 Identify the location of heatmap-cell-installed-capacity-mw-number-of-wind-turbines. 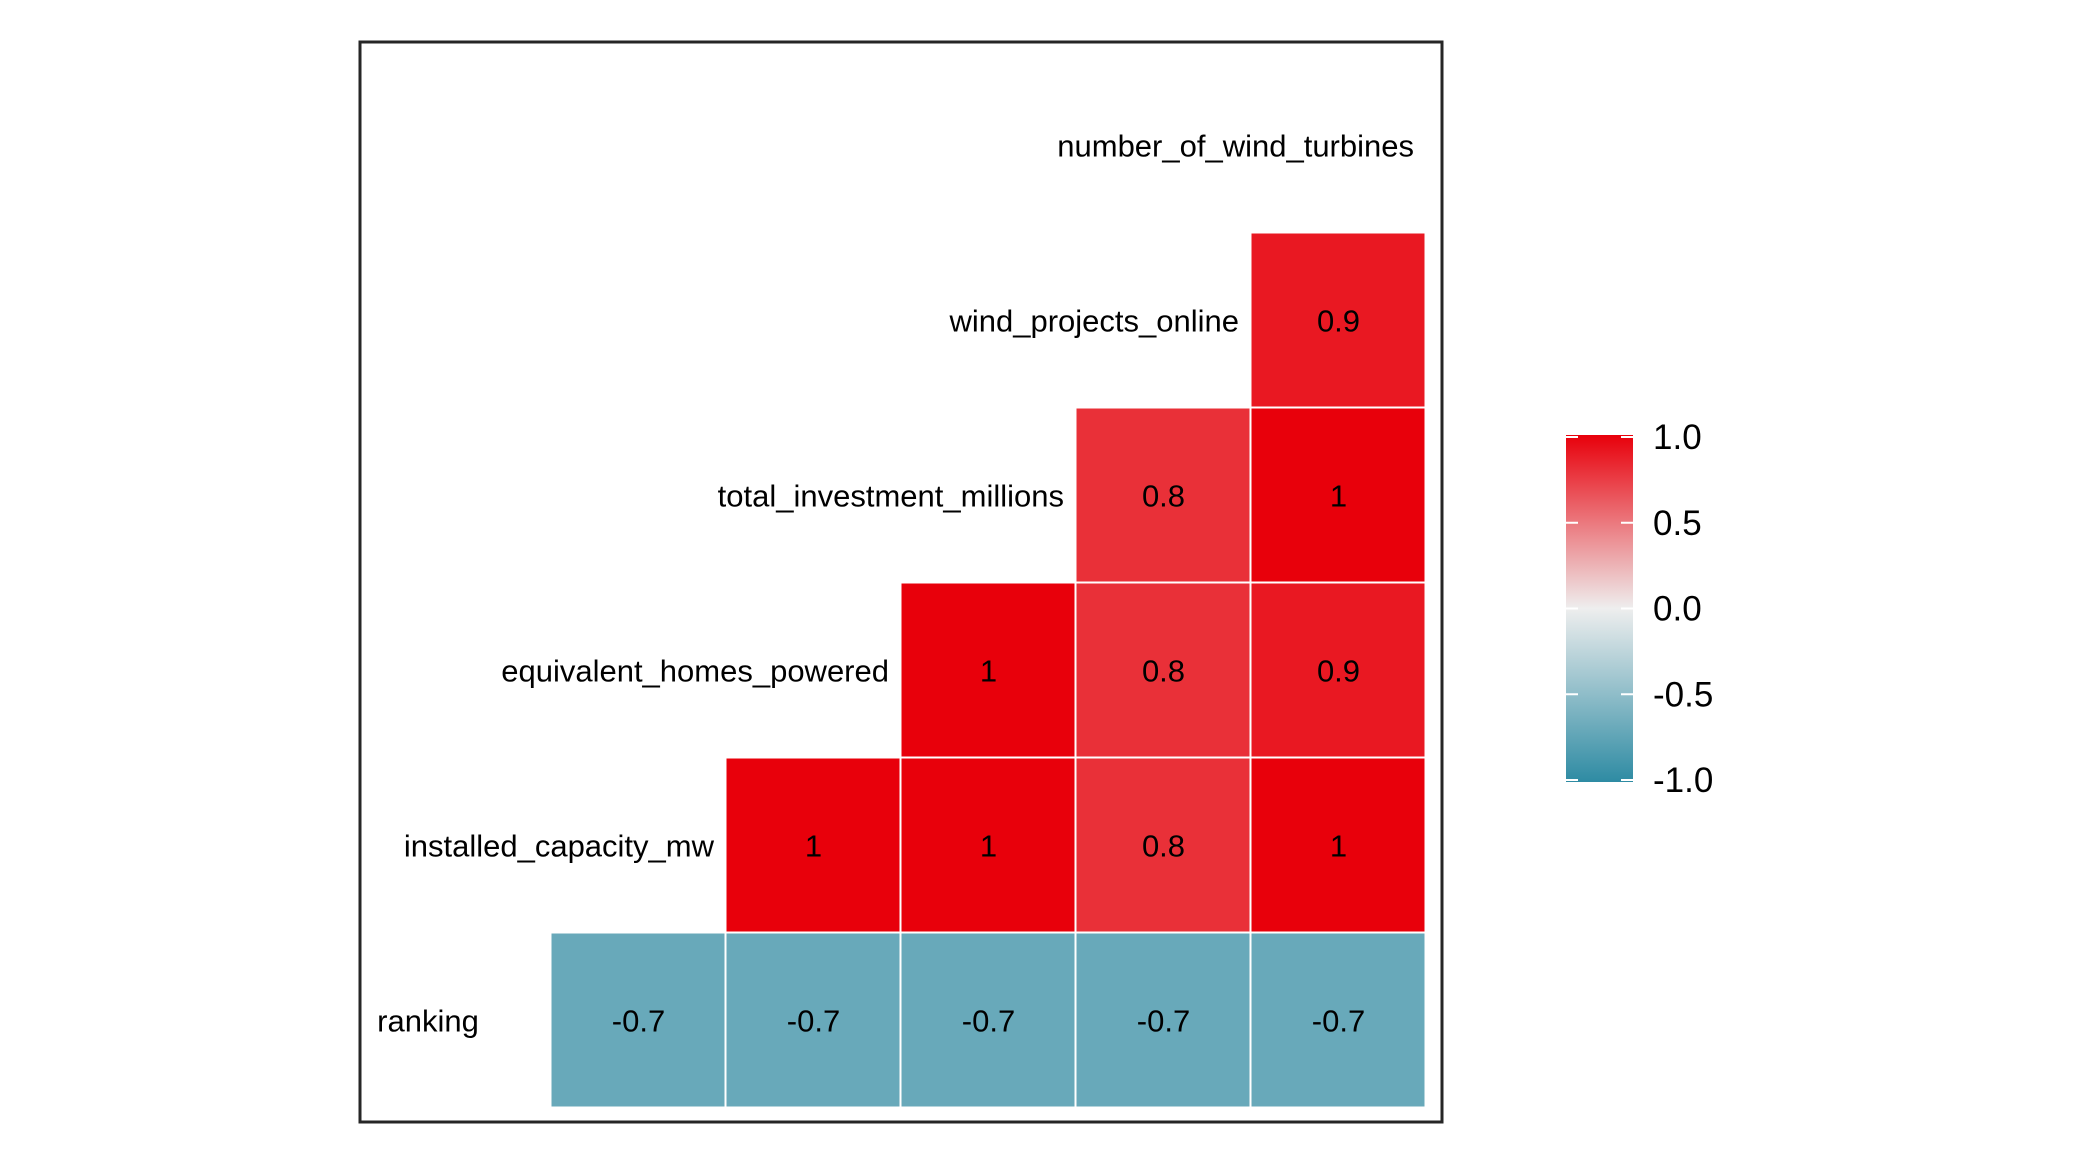
(1338, 845).